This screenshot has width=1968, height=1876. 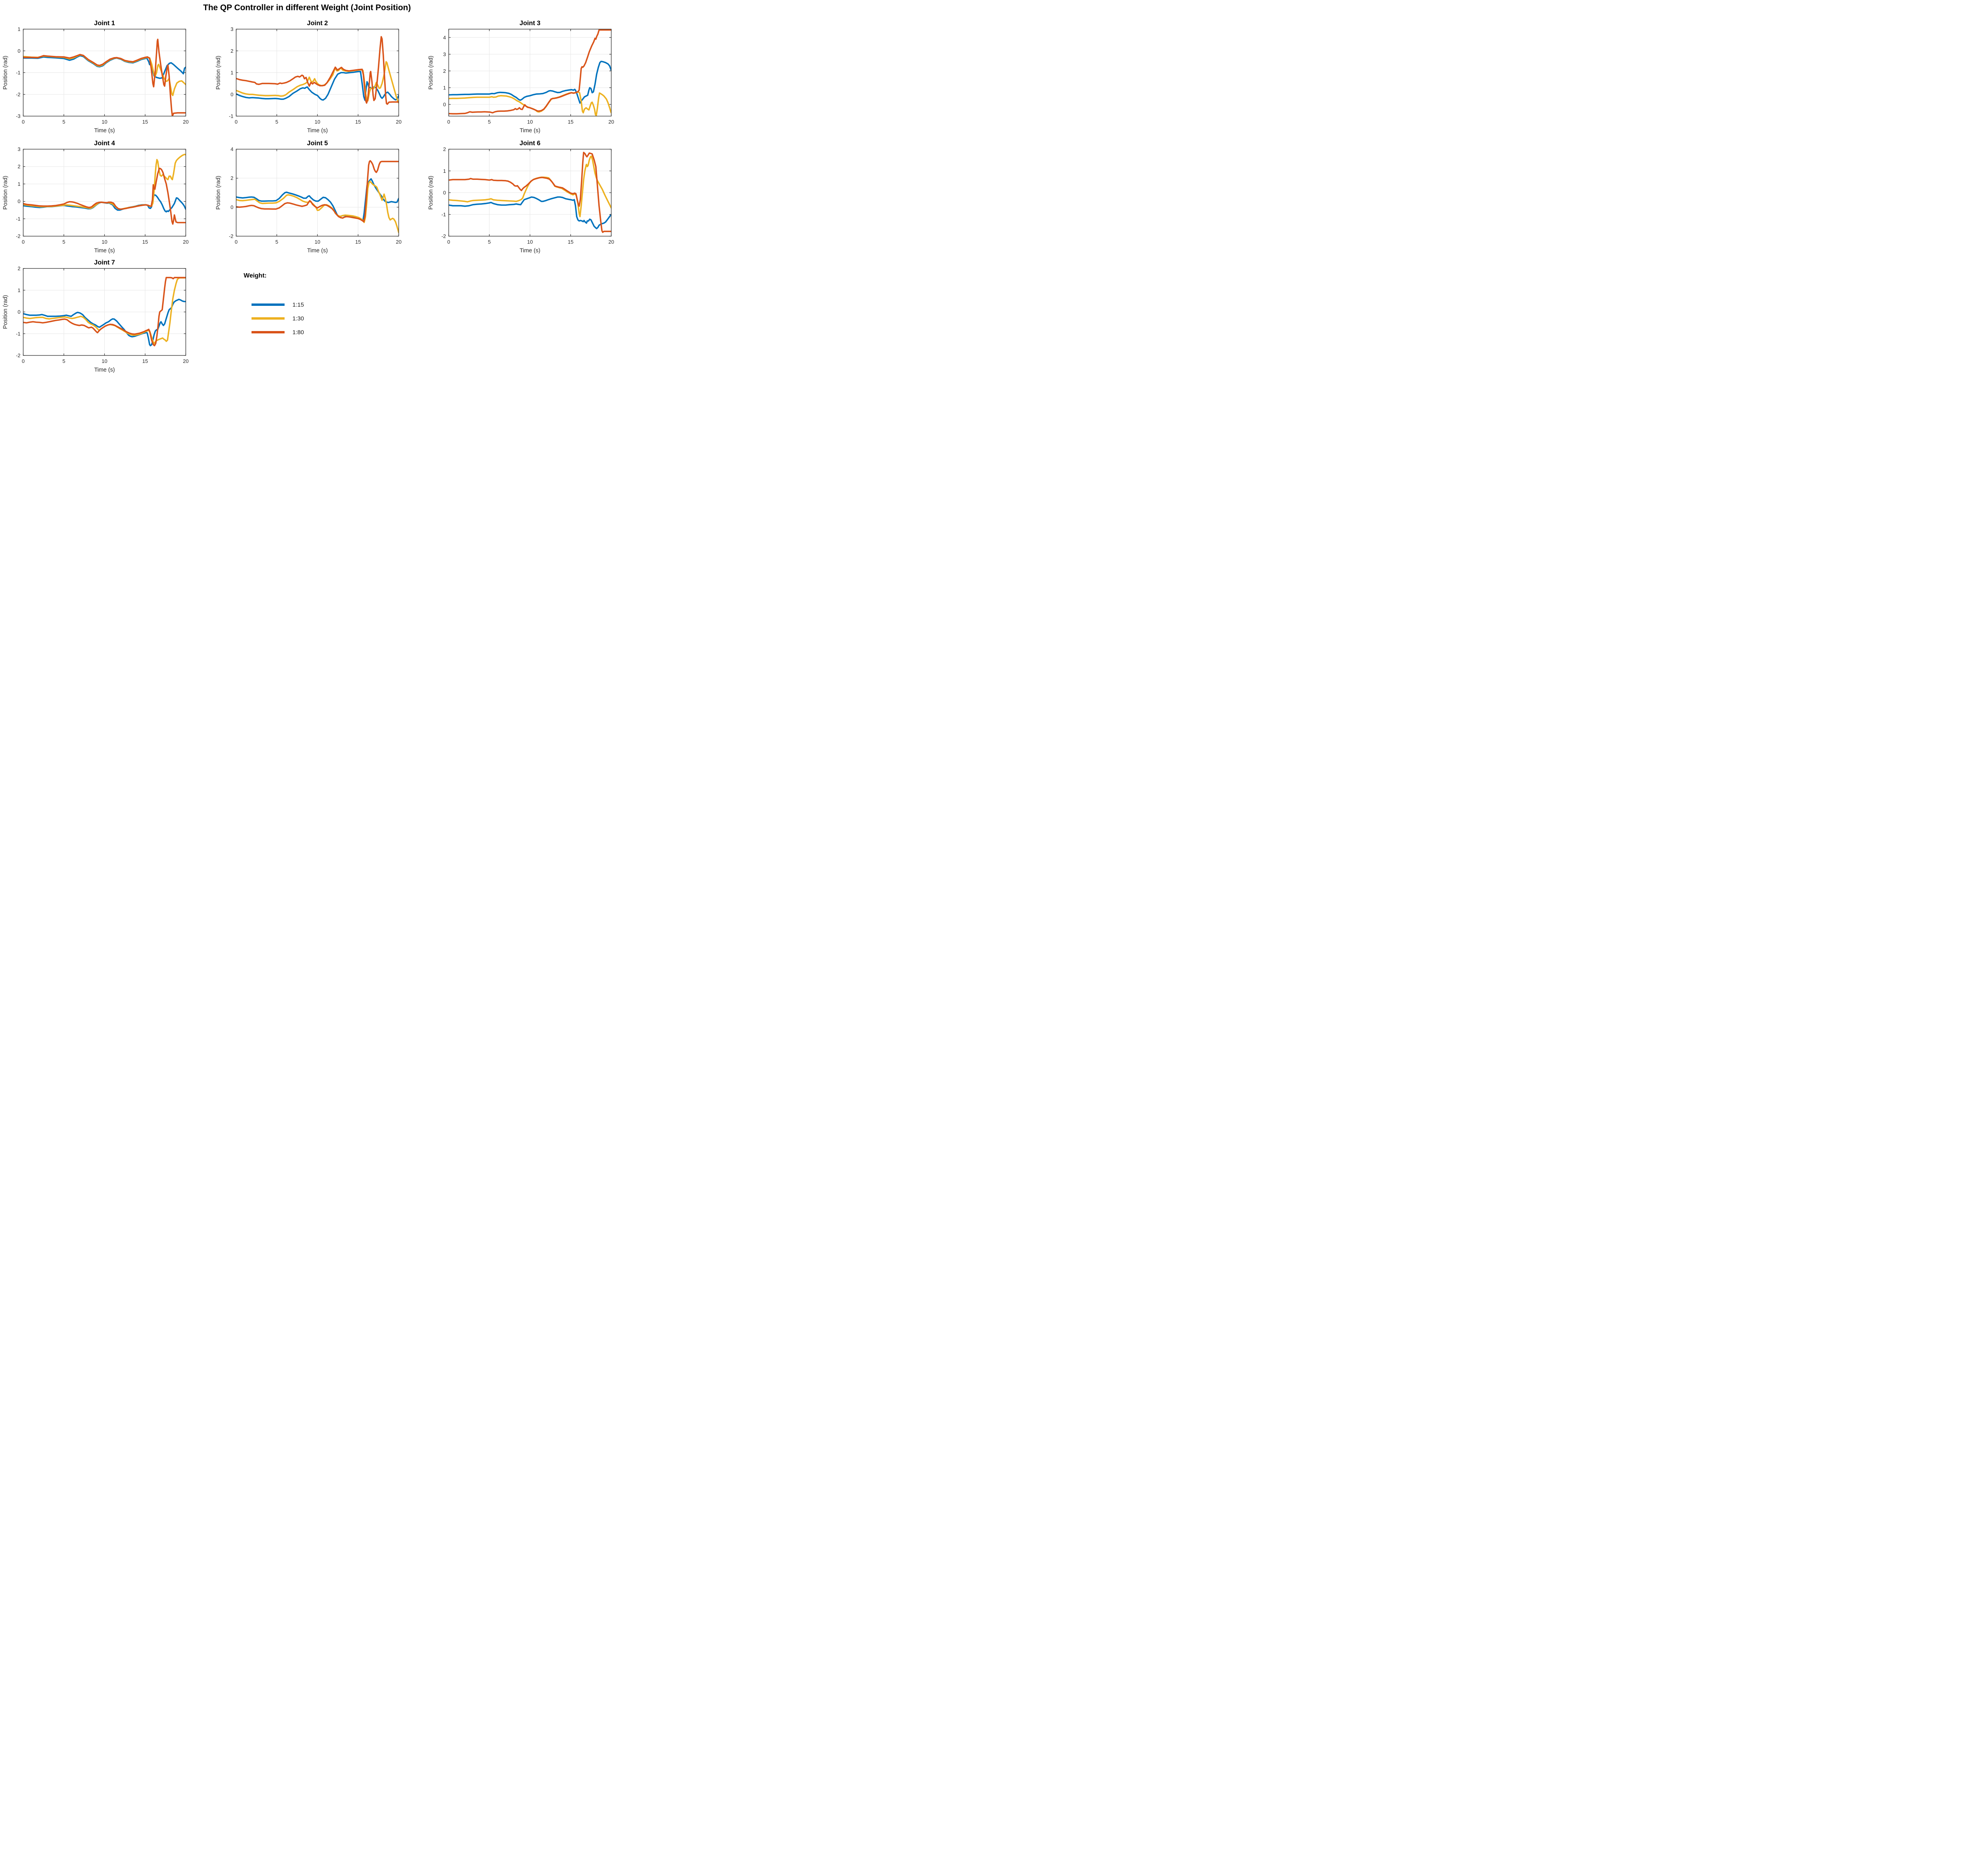 What do you see at coordinates (298, 332) in the screenshot?
I see `legend-label: 1:80` at bounding box center [298, 332].